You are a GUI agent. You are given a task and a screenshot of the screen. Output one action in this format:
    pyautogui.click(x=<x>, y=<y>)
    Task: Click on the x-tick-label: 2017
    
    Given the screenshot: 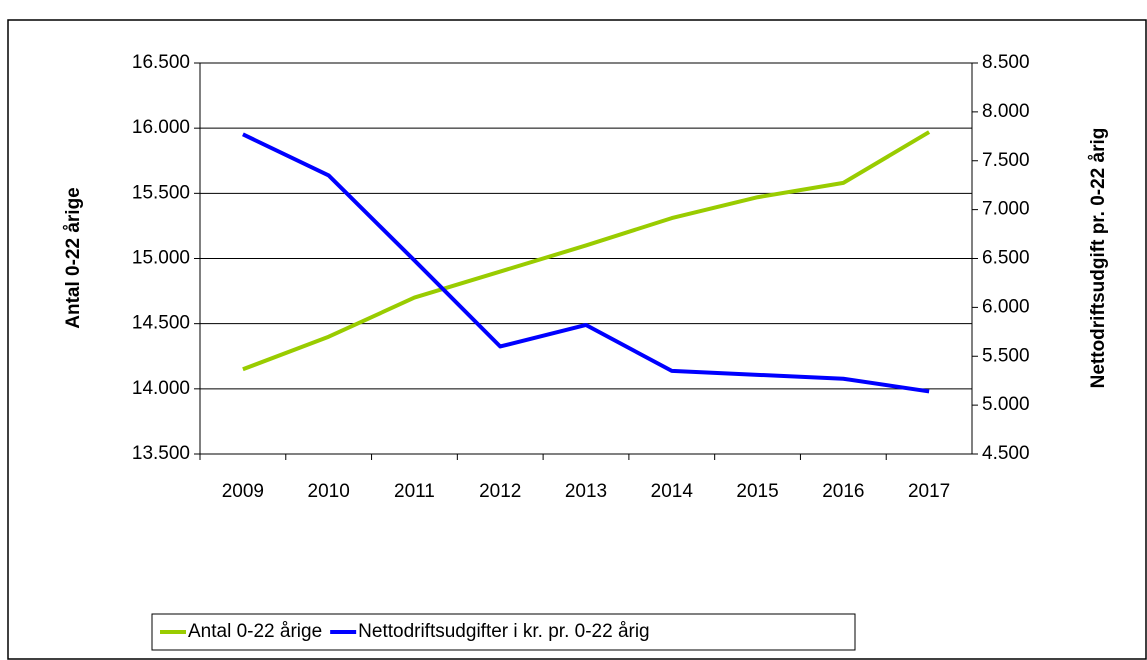 What is the action you would take?
    pyautogui.click(x=929, y=491)
    